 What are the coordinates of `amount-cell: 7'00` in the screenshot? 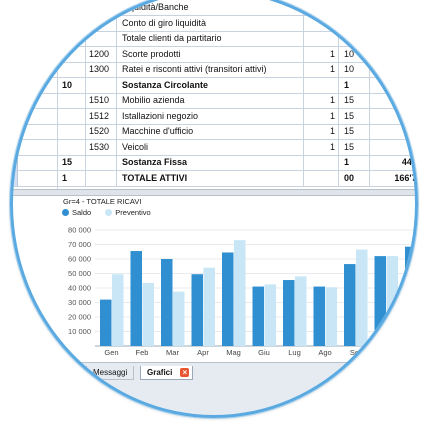 It's located at (413, 146).